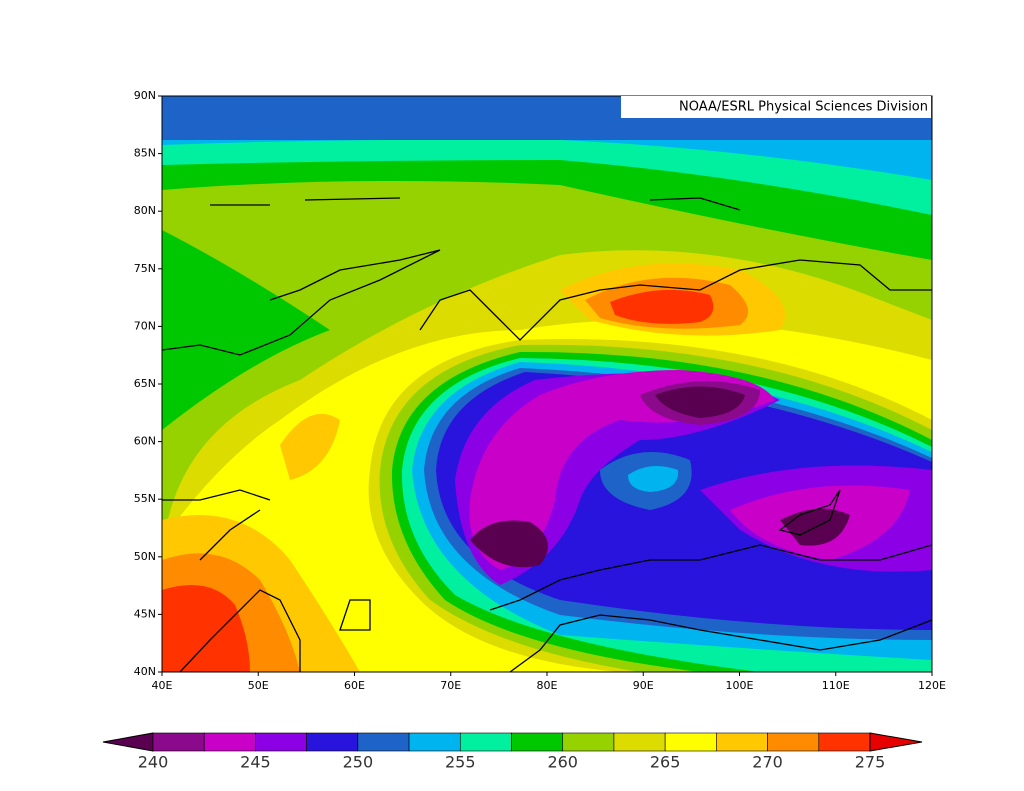  I want to click on colorbar-label: 240, so click(153, 762).